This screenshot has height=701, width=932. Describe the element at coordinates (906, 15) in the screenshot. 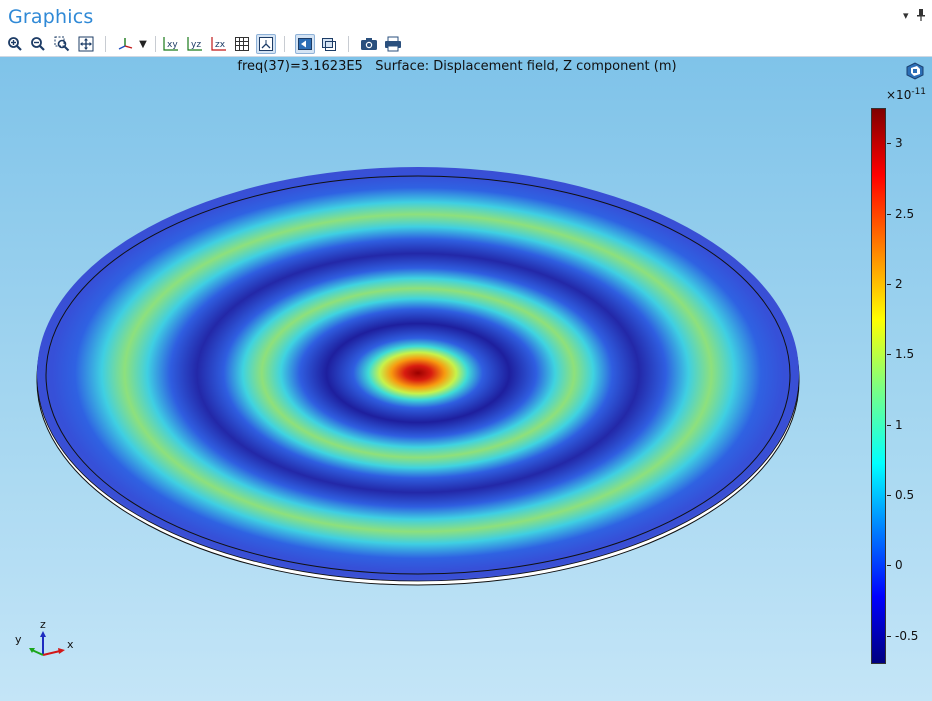

I see `window-menu-icon: ▾` at that location.